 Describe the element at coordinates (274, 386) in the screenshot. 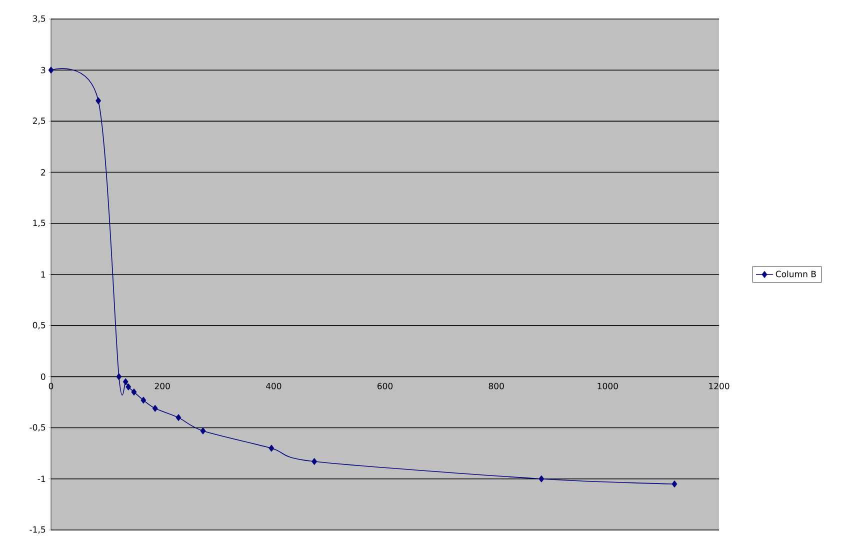

I see `x-tick-label: 400` at that location.